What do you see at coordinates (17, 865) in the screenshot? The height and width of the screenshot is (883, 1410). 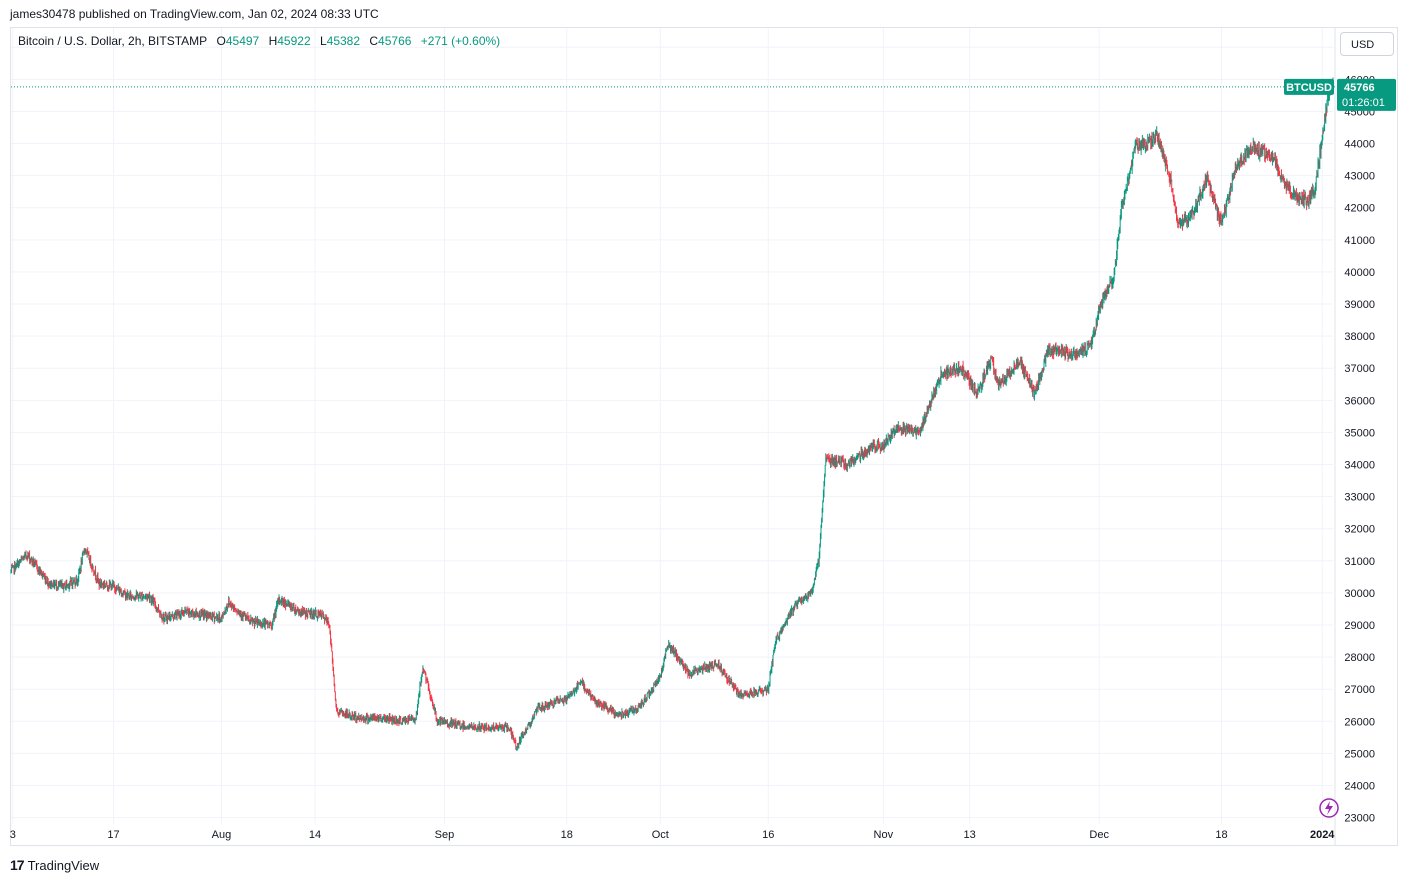 I see `tradingview-logo-icon: 17` at bounding box center [17, 865].